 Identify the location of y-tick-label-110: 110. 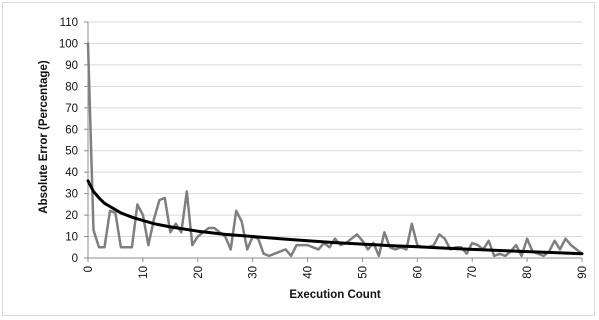
(69, 23).